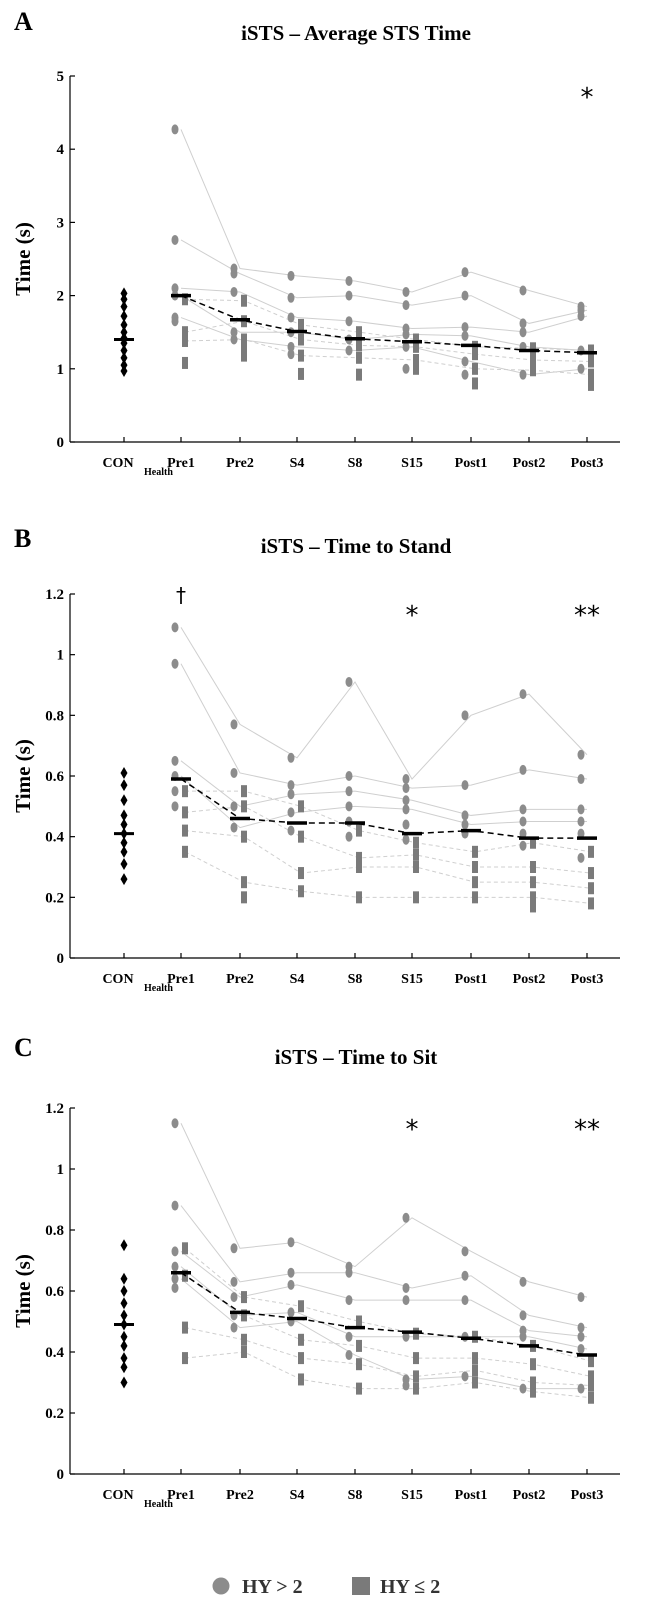  I want to click on significance-marker: **, so click(587, 616).